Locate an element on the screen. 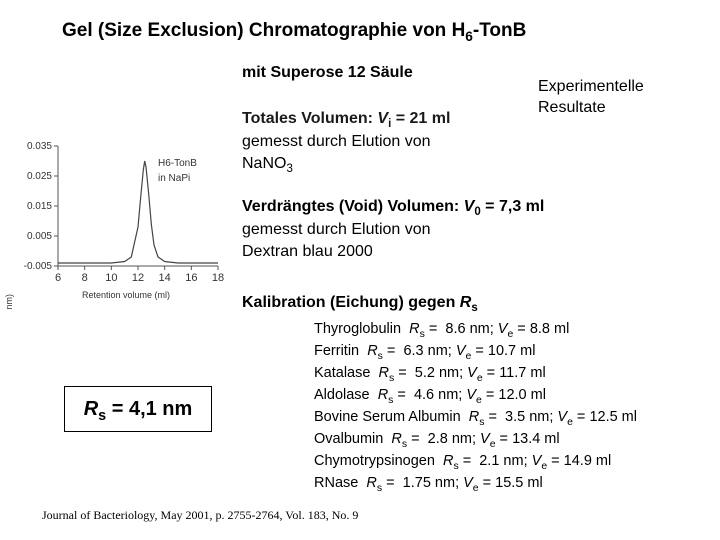  x-tick-label: 14 is located at coordinates (165, 278).